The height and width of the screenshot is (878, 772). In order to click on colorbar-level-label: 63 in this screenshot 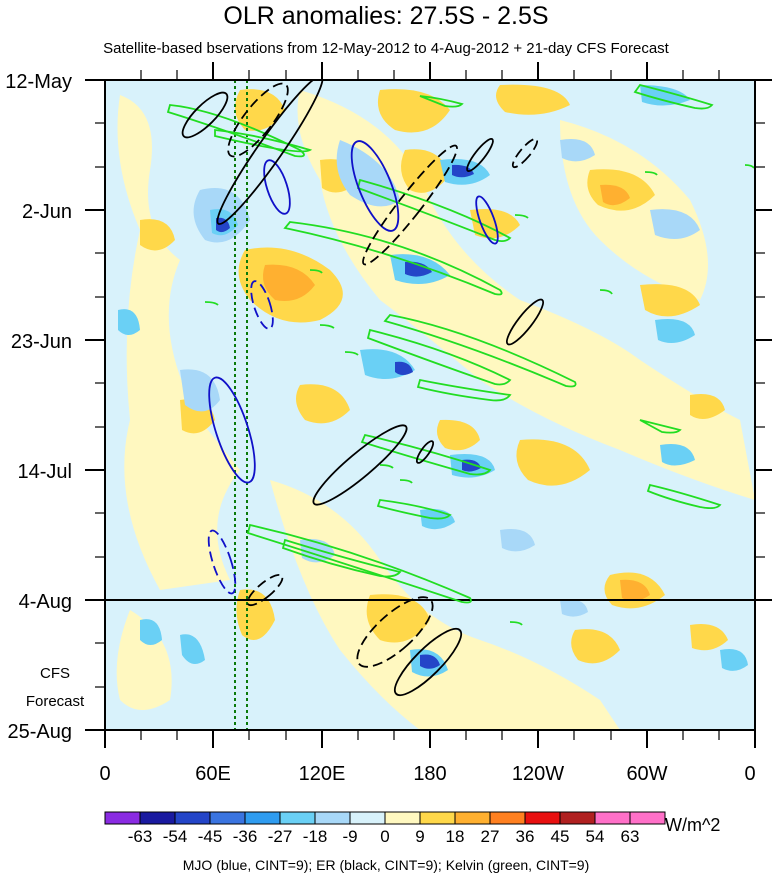, I will do `click(630, 836)`.